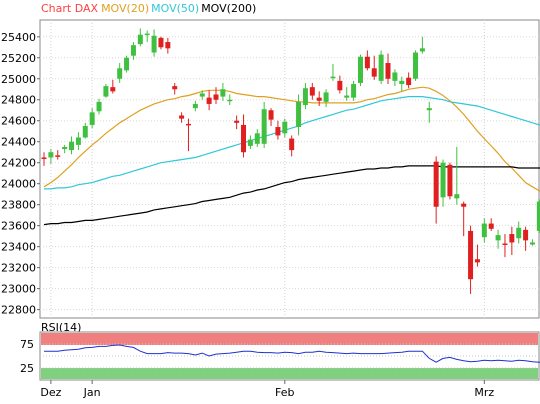 This screenshot has height=404, width=540. Describe the element at coordinates (18, 100) in the screenshot. I see `y-tick-label: 24800` at that location.